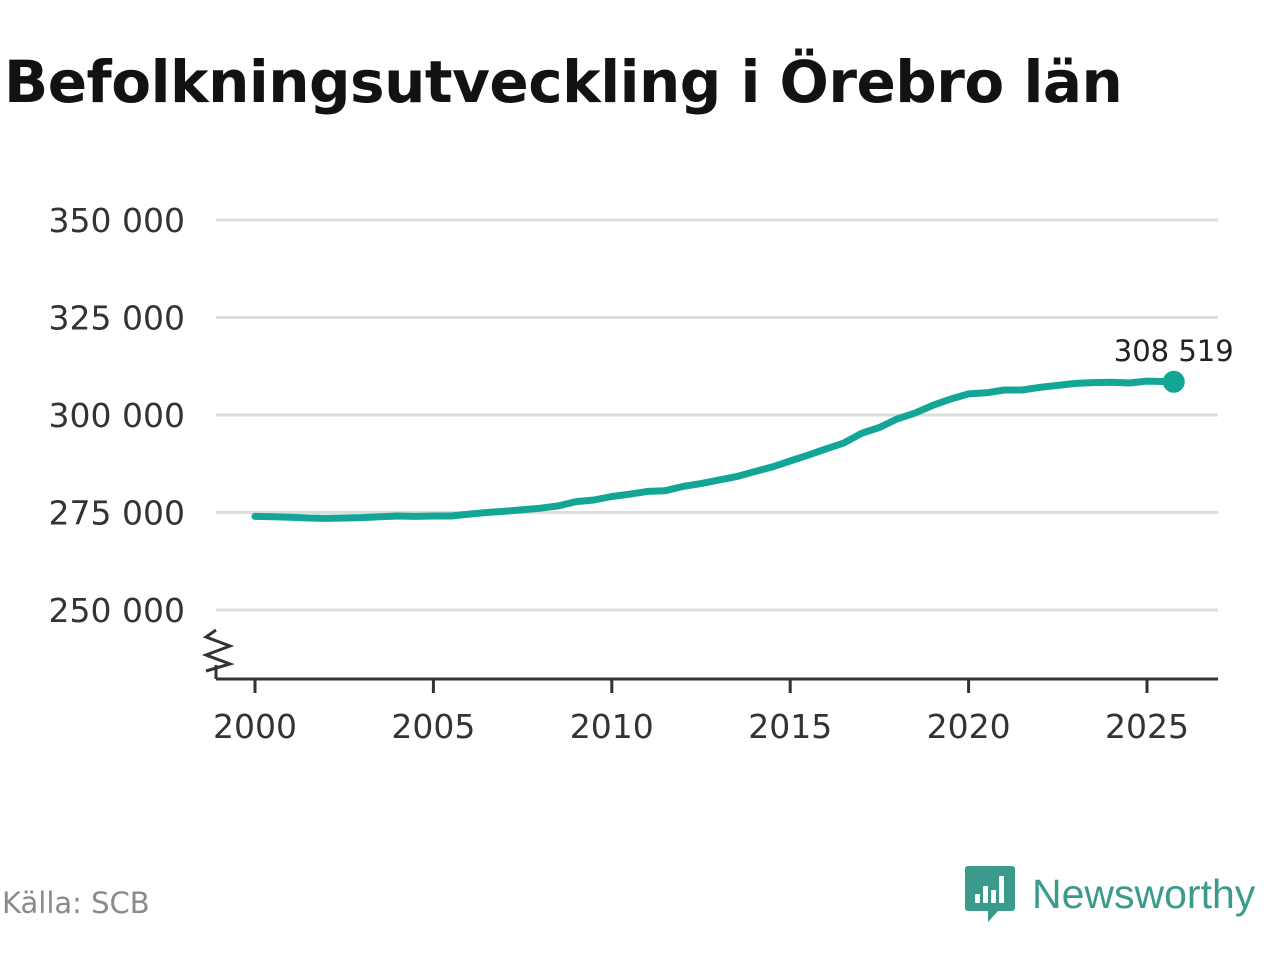  Describe the element at coordinates (117, 220) in the screenshot. I see `y-tick-label: 350 000` at that location.